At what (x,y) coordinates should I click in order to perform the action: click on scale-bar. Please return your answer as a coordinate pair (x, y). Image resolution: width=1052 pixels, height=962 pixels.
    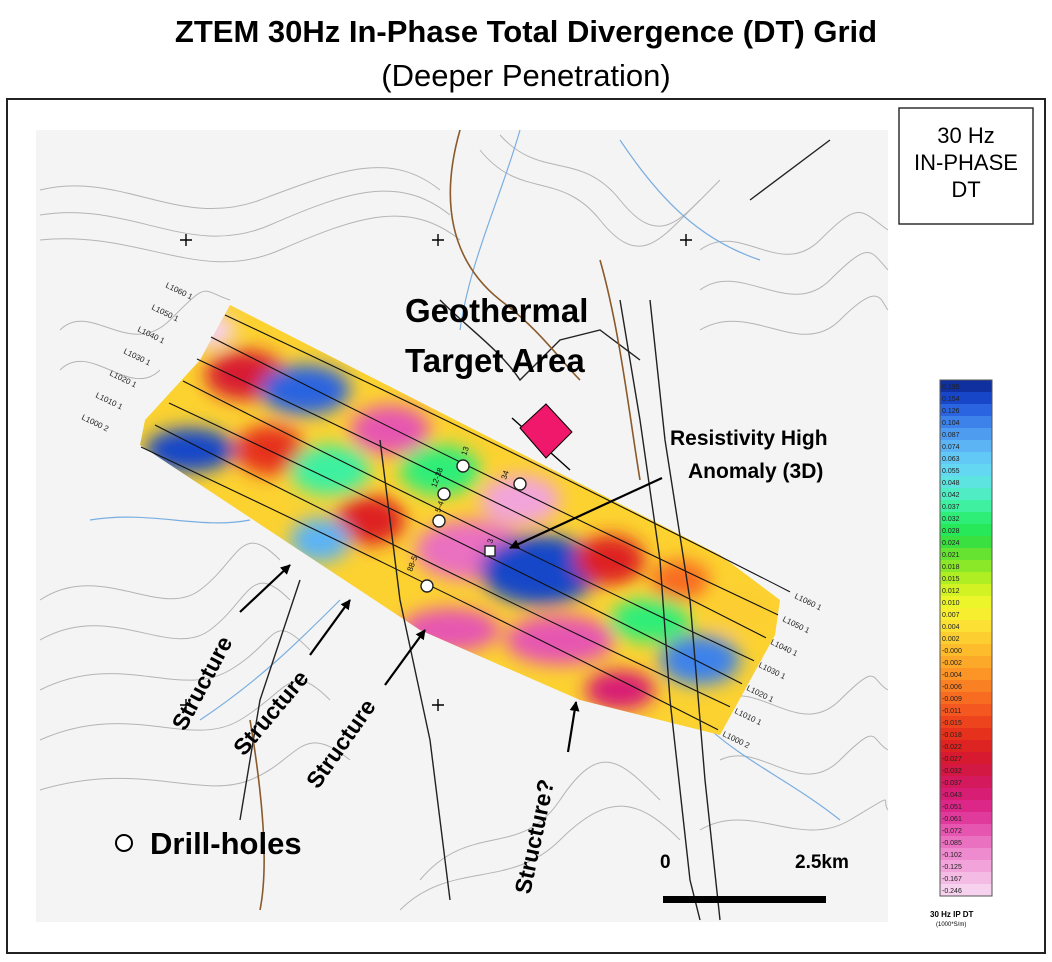
    Looking at the image, I should click on (744, 899).